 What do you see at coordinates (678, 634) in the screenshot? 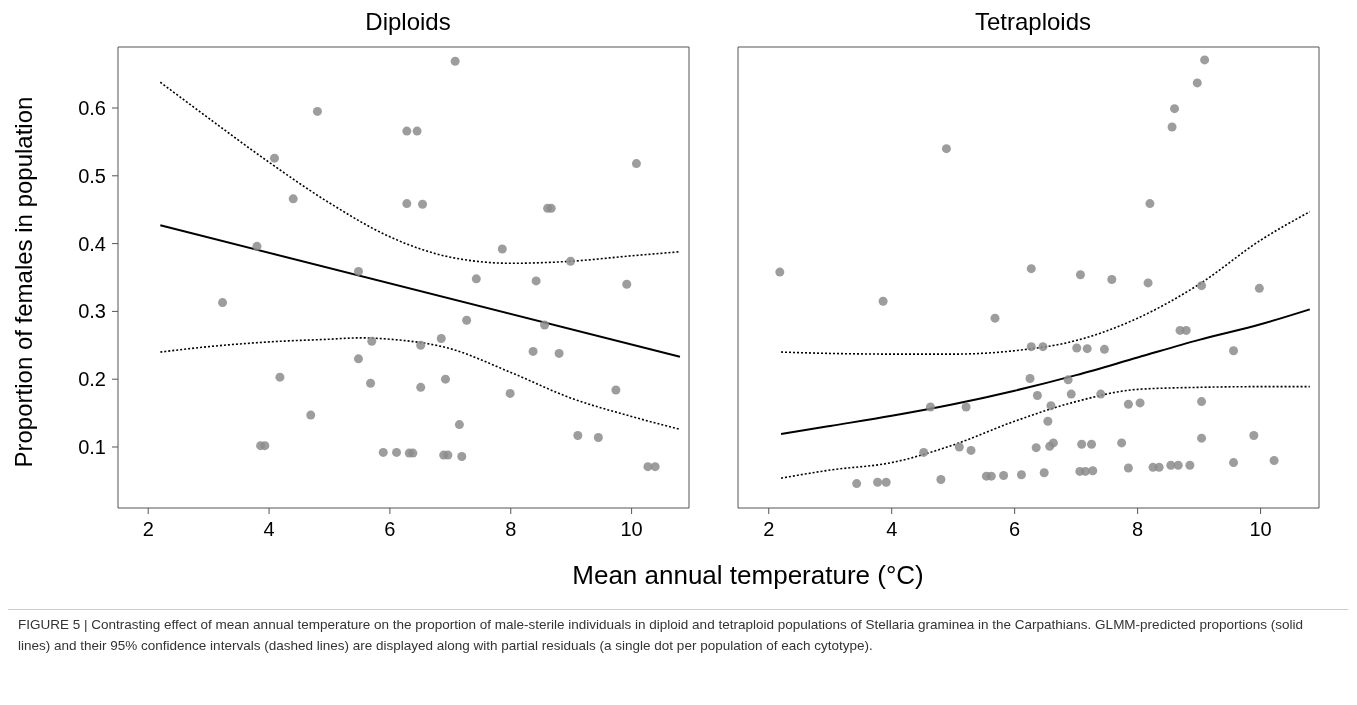
I see `caption: FIGURE 5 | Contrasting effect of mean annual temperature on the proportion of male-sterile individuals in diploid and tetraploid populations of Stellaria graminea in the Carpathians. GLMM-predicted proportions (solid lines) and their 95% confidence intervals (dashed lines) are displayed along with partial residuals (a single dot per population of each cytotype).` at bounding box center [678, 634].